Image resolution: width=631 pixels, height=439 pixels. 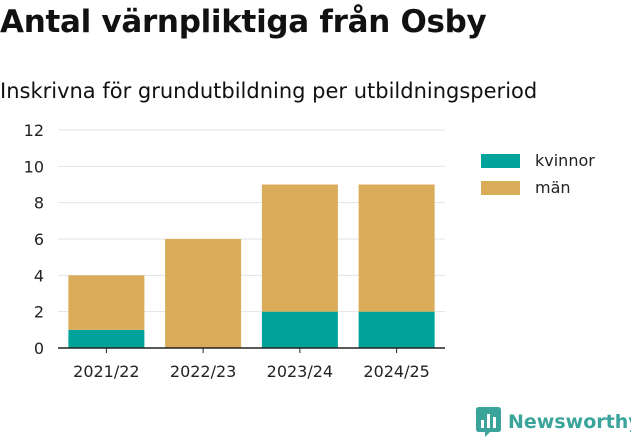 What do you see at coordinates (106, 338) in the screenshot?
I see `bar-kvinnor-2021/22` at bounding box center [106, 338].